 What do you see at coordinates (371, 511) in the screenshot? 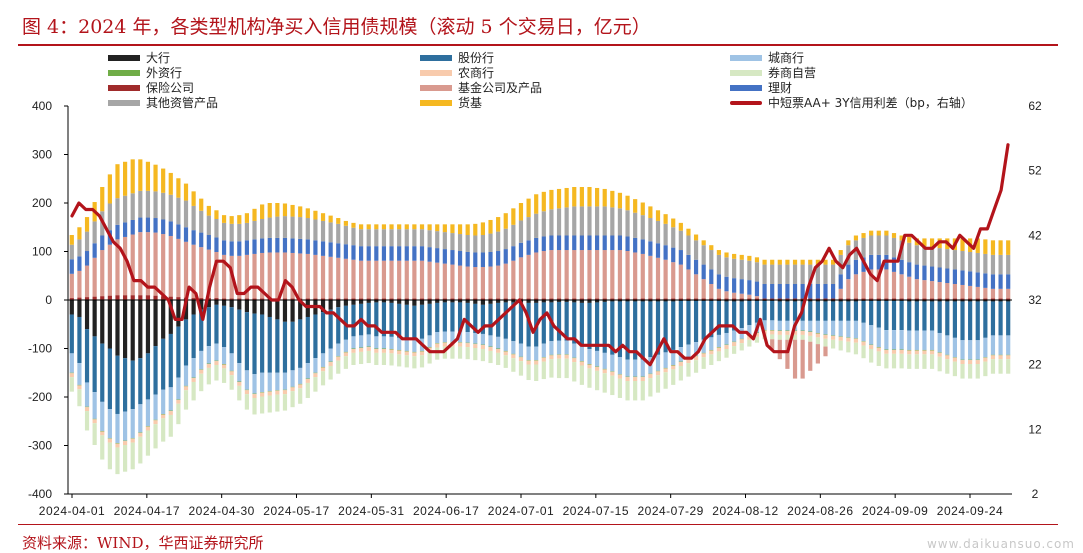
I see `x-tick-label: 2024-05-31` at bounding box center [371, 511].